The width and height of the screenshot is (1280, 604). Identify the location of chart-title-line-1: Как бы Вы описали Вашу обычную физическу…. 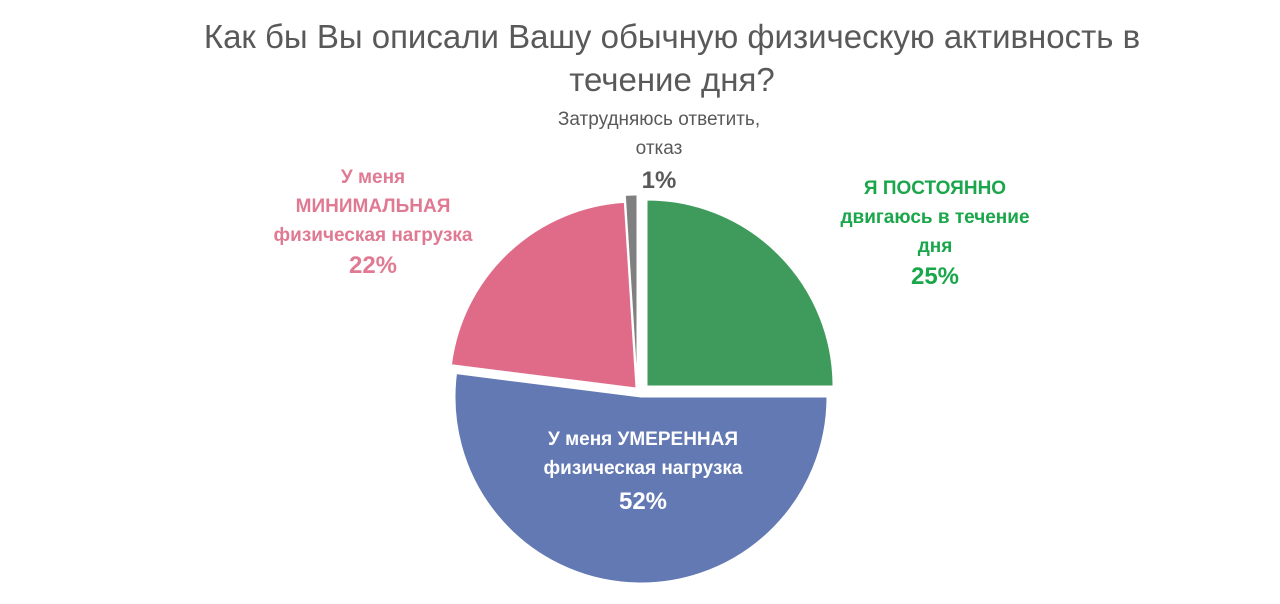
(672, 36).